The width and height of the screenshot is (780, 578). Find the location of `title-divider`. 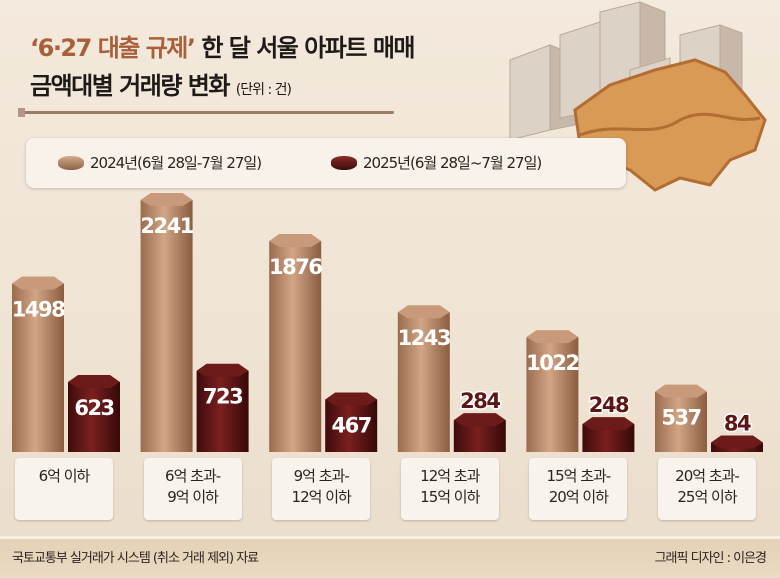

title-divider is located at coordinates (206, 112).